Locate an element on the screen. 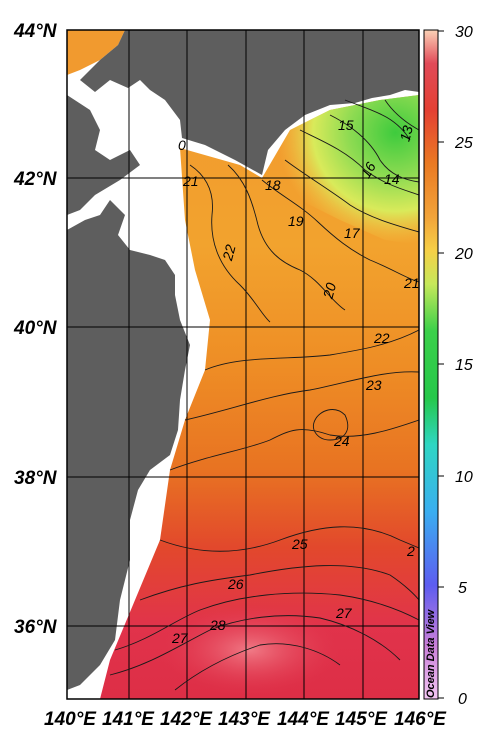 This screenshot has height=749, width=490. contour-label: 16 is located at coordinates (368, 170).